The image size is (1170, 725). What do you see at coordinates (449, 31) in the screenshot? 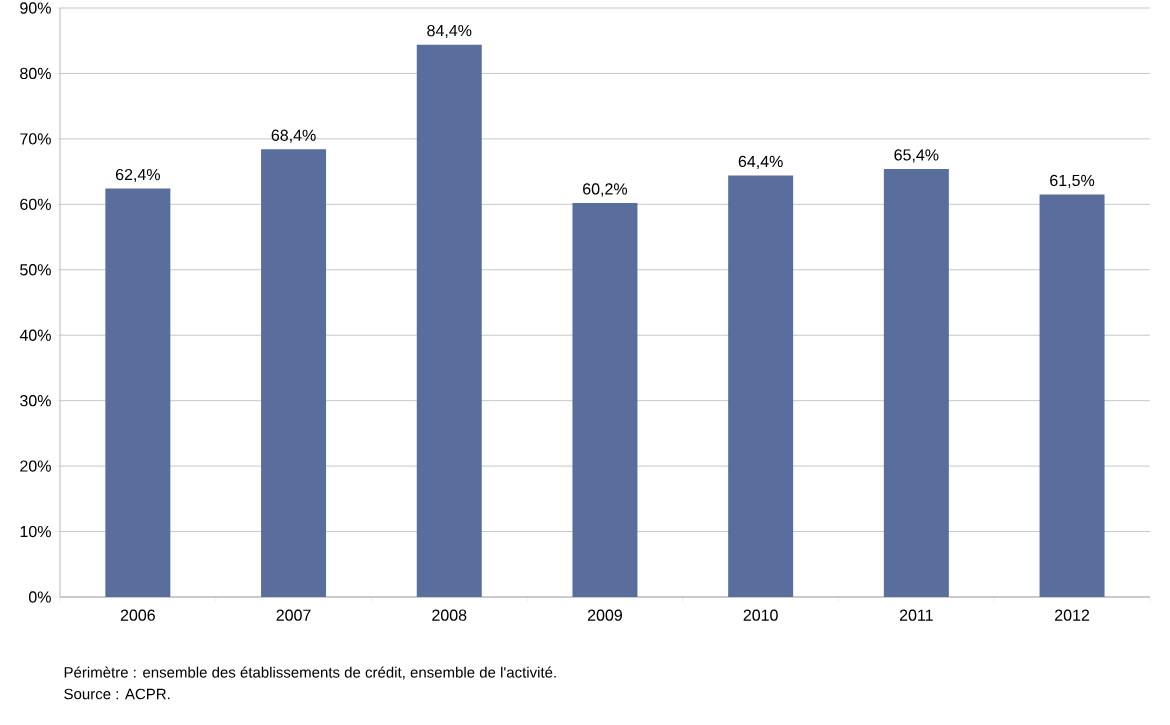
I see `data-label: 84,4%` at bounding box center [449, 31].